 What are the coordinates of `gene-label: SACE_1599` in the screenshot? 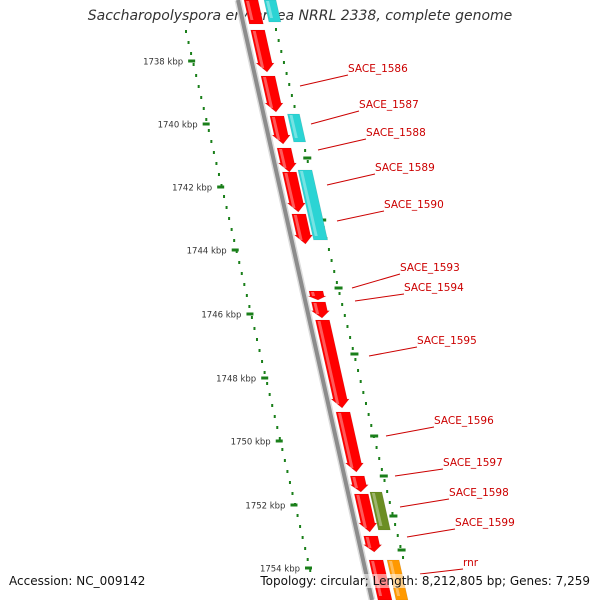 It's located at (485, 523).